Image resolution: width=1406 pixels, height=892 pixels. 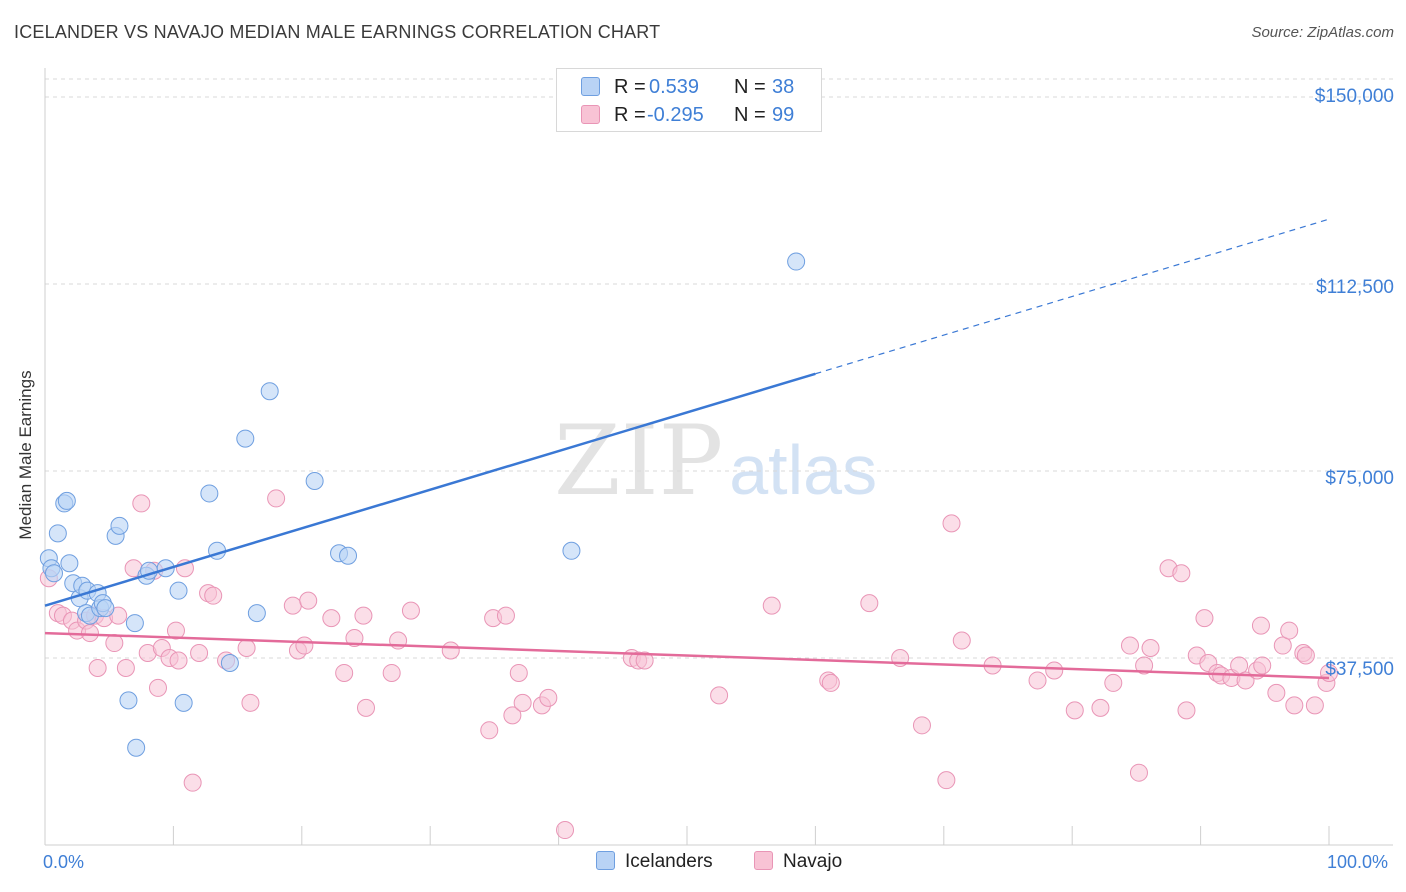 I want to click on n-value: 38, so click(x=783, y=87).